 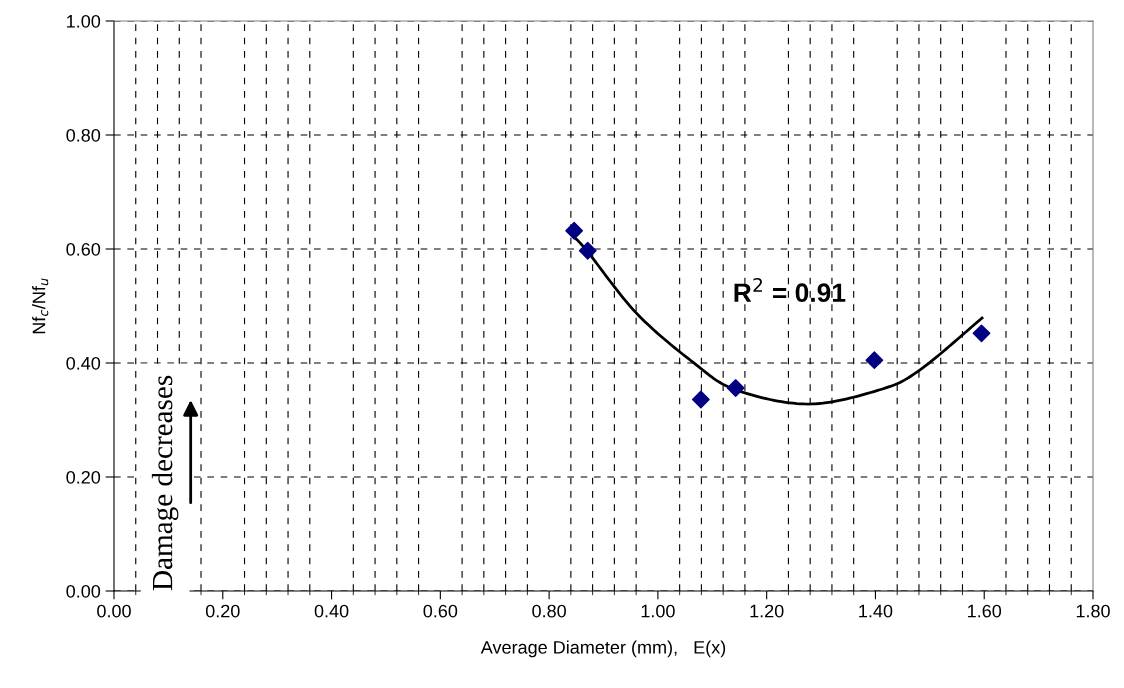 I want to click on x-tick-label: 1.00, so click(x=658, y=611).